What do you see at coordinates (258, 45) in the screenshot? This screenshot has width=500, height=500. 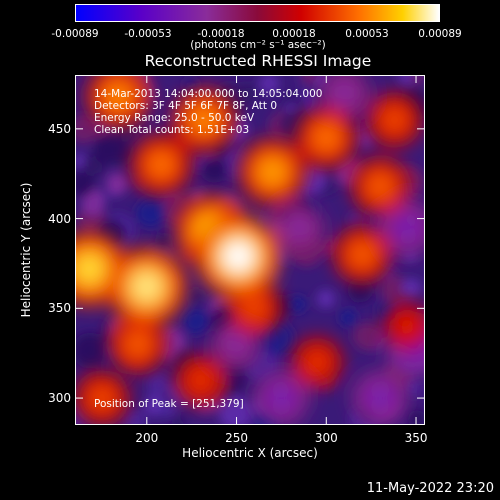 I see `colorbar-unit: (photons cm⁻² s⁻¹ asec⁻²)` at bounding box center [258, 45].